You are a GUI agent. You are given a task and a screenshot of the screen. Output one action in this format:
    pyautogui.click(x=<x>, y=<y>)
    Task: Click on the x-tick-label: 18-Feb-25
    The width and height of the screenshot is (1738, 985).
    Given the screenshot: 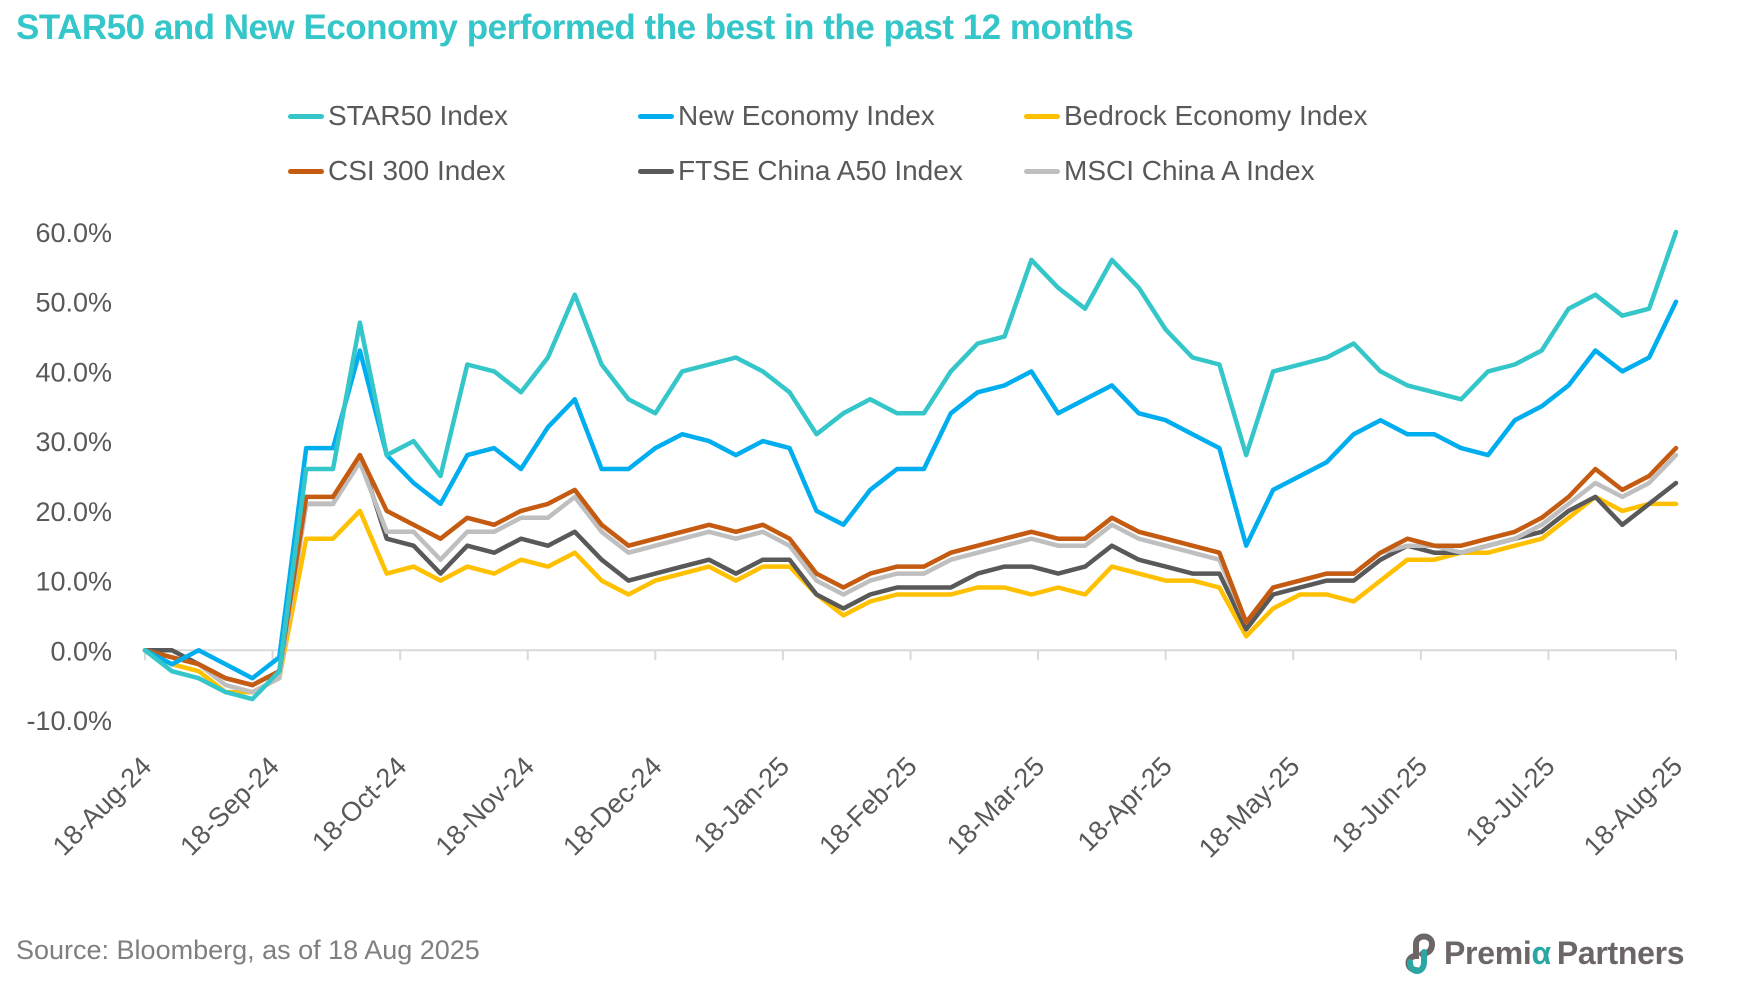 What is the action you would take?
    pyautogui.click(x=867, y=805)
    